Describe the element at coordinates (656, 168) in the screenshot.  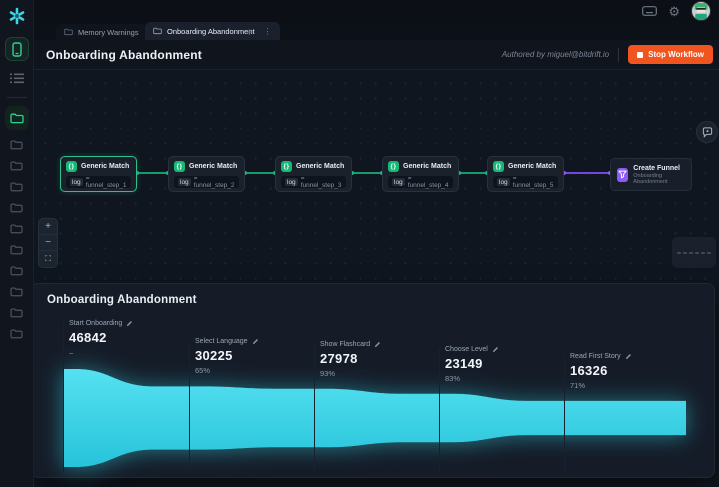
I see `node-title: Create Funnel` at that location.